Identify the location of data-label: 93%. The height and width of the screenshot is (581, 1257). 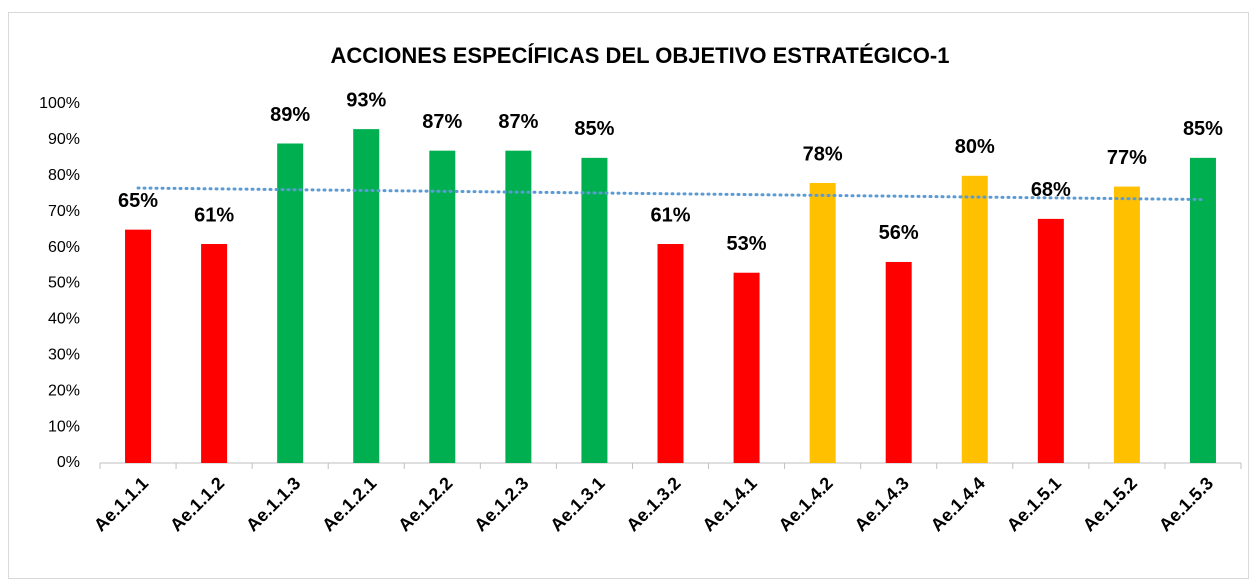
(366, 100).